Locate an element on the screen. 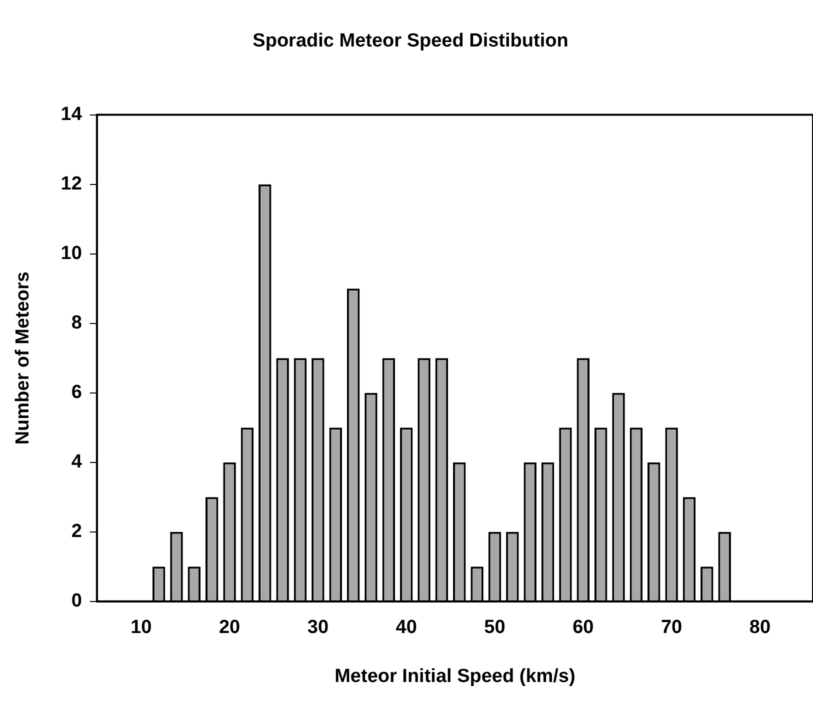 Image resolution: width=813 pixels, height=722 pixels. x-tick-label: 50 is located at coordinates (495, 627).